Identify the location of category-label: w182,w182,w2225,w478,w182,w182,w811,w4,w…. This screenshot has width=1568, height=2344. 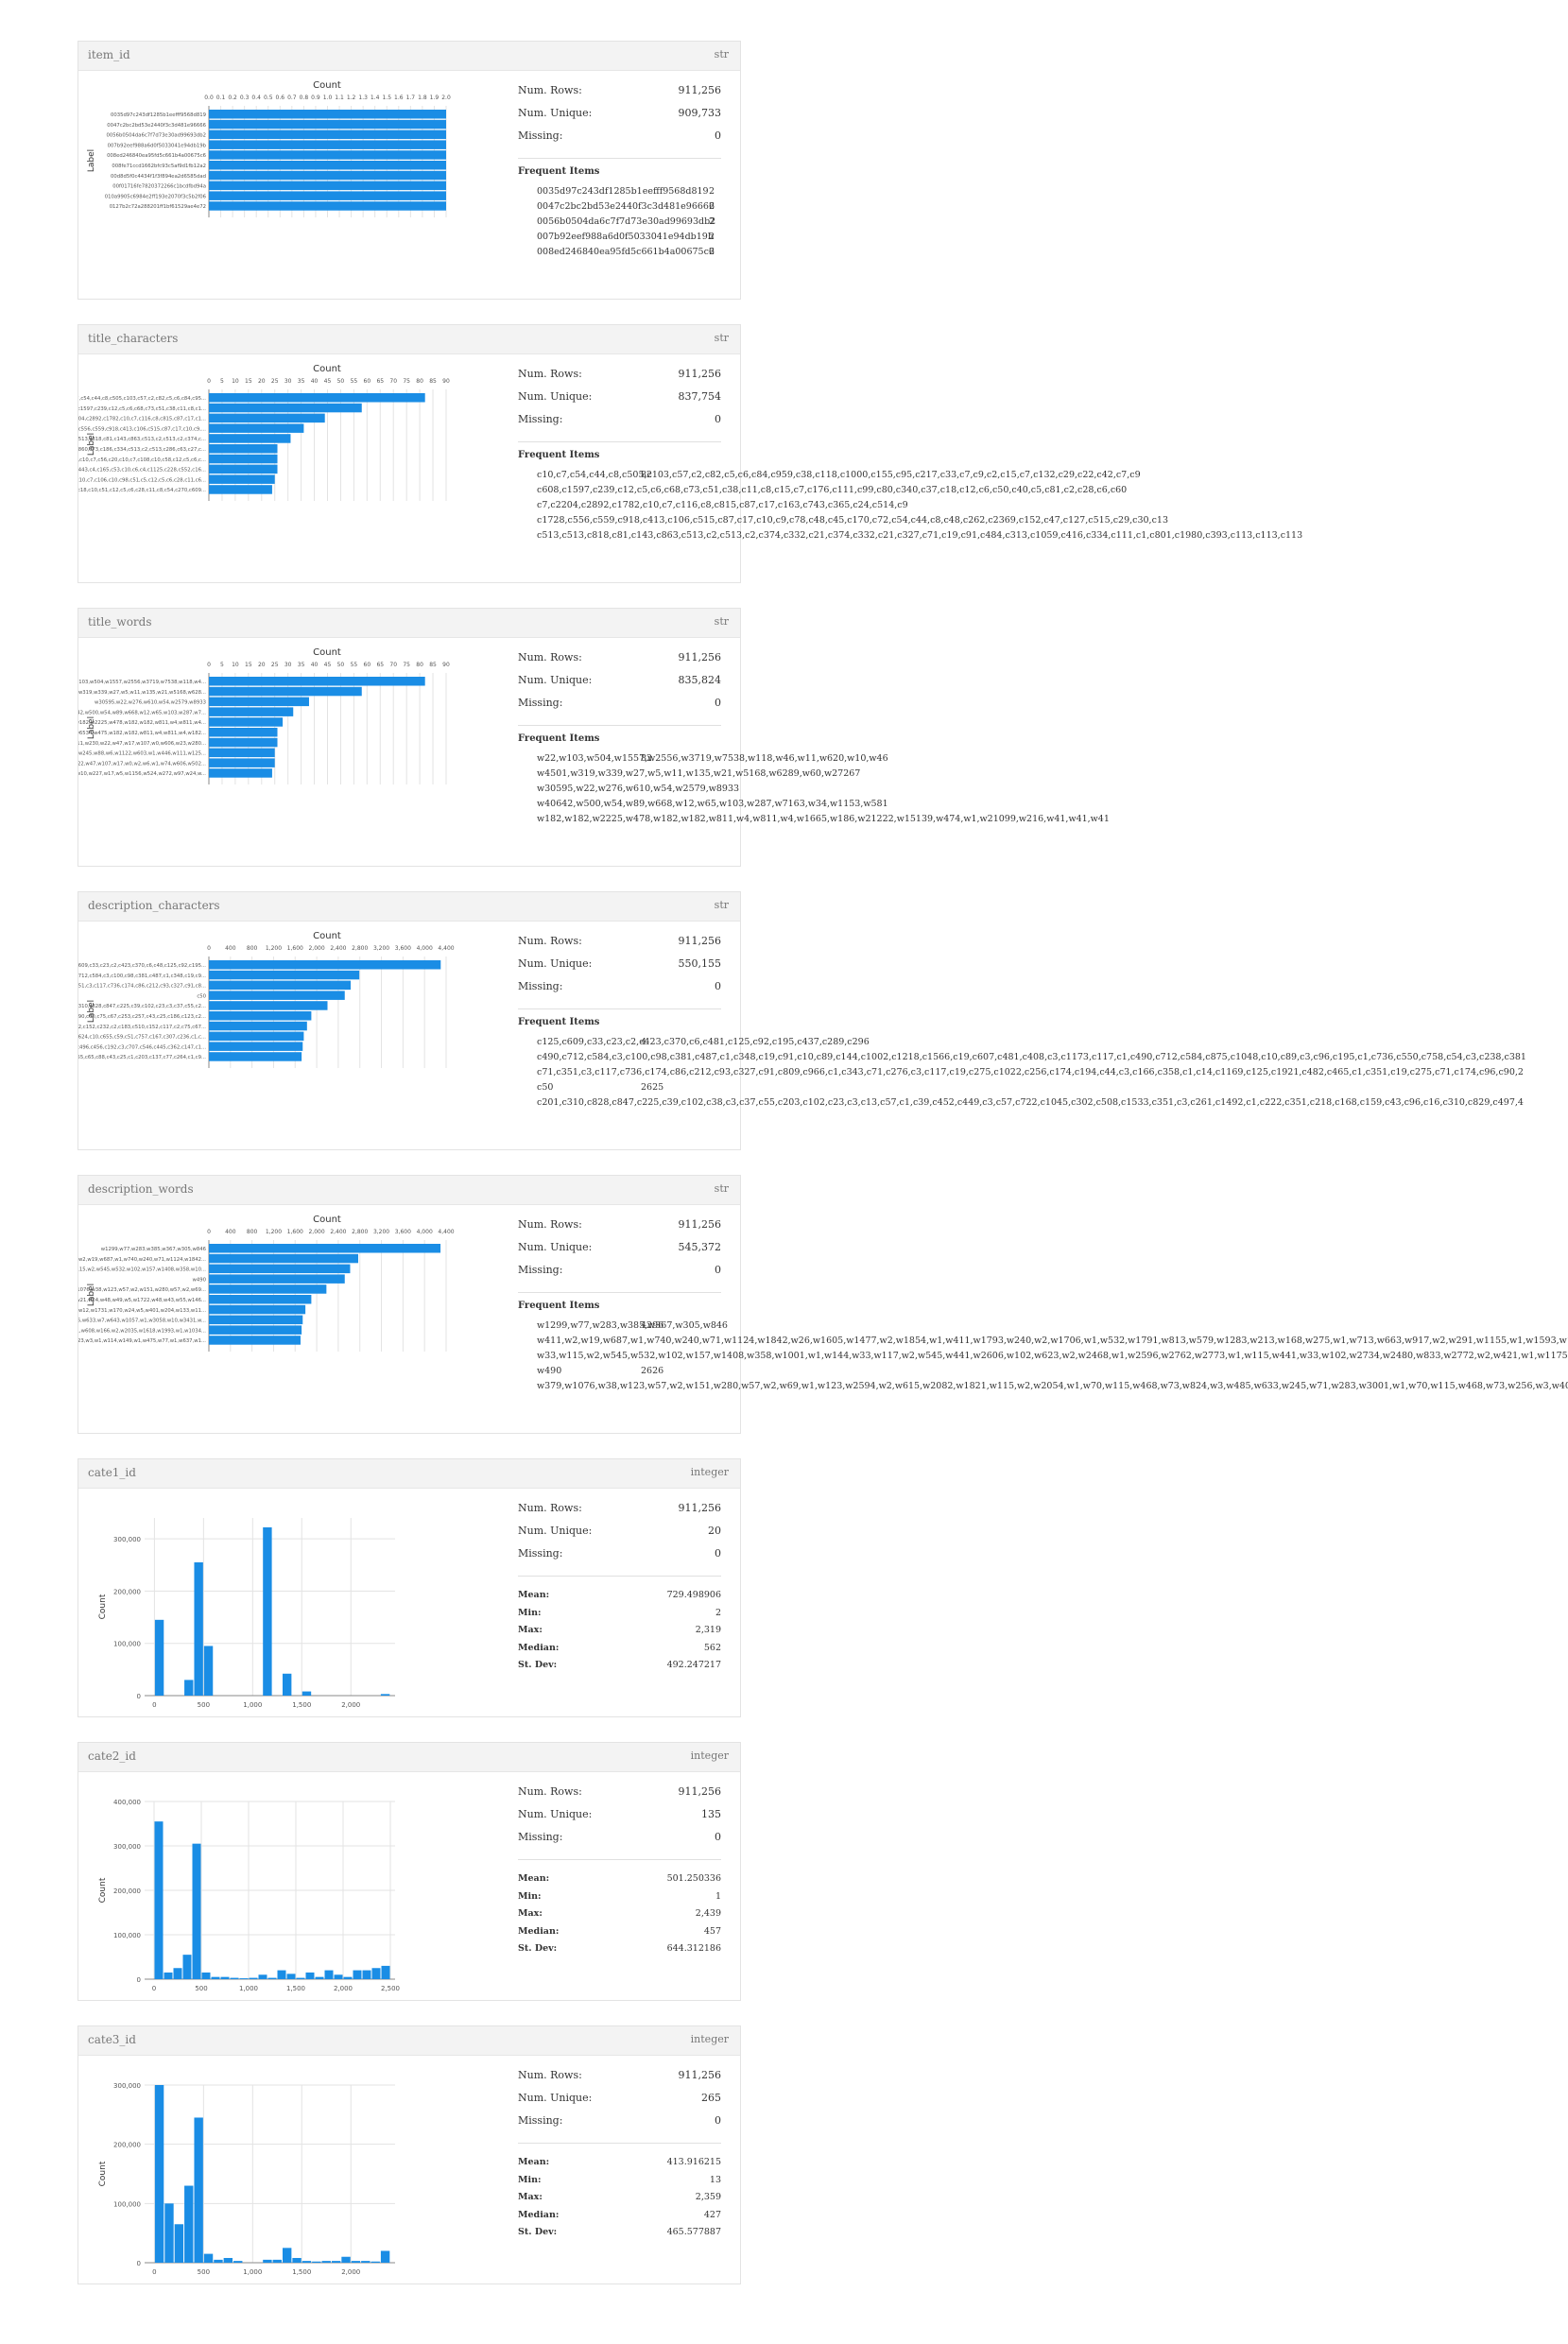
(142, 723).